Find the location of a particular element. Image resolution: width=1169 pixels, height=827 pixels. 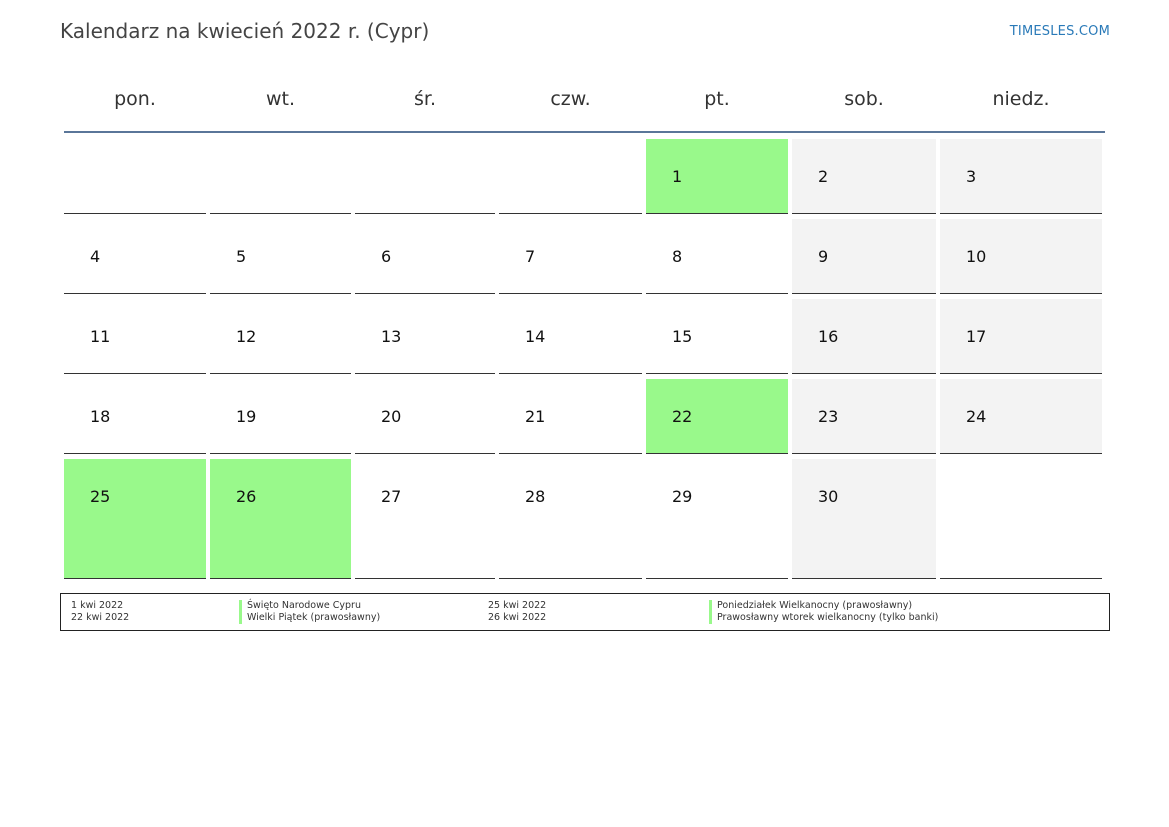

day-cell: 17 is located at coordinates (1021, 336).